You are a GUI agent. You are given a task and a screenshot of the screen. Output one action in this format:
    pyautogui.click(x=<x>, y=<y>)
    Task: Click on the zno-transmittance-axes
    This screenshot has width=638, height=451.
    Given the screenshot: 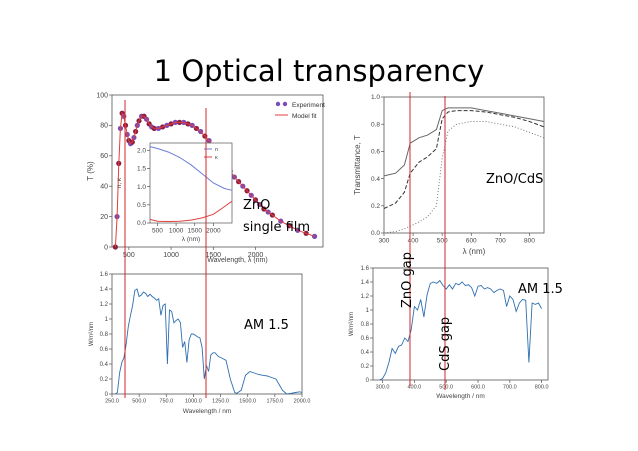 What is the action you would take?
    pyautogui.click(x=217, y=171)
    